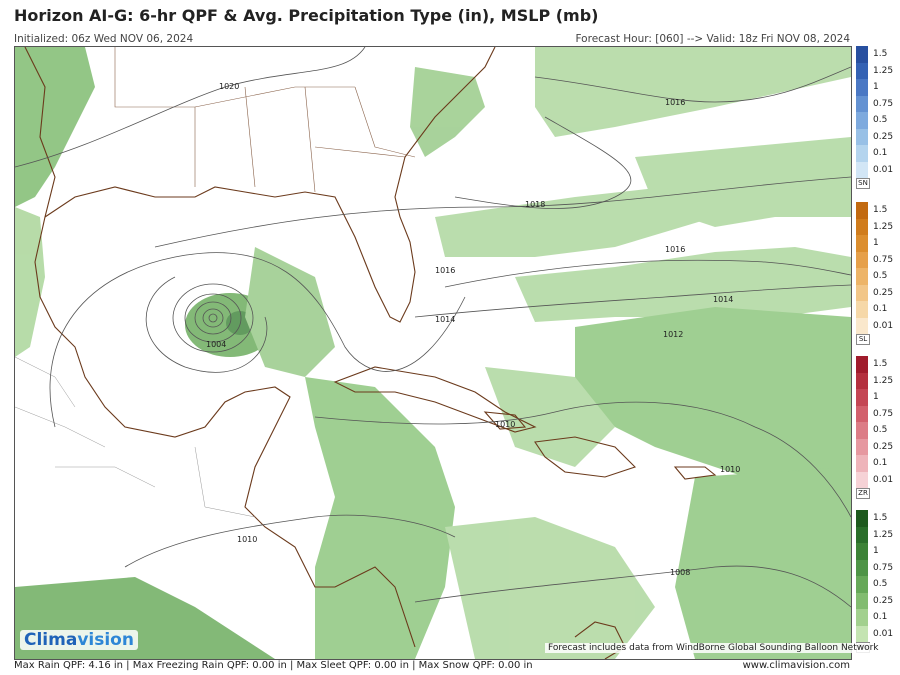 Image resolution: width=900 pixels, height=675 pixels. What do you see at coordinates (216, 344) in the screenshot?
I see `isobar-label: 1004` at bounding box center [216, 344].